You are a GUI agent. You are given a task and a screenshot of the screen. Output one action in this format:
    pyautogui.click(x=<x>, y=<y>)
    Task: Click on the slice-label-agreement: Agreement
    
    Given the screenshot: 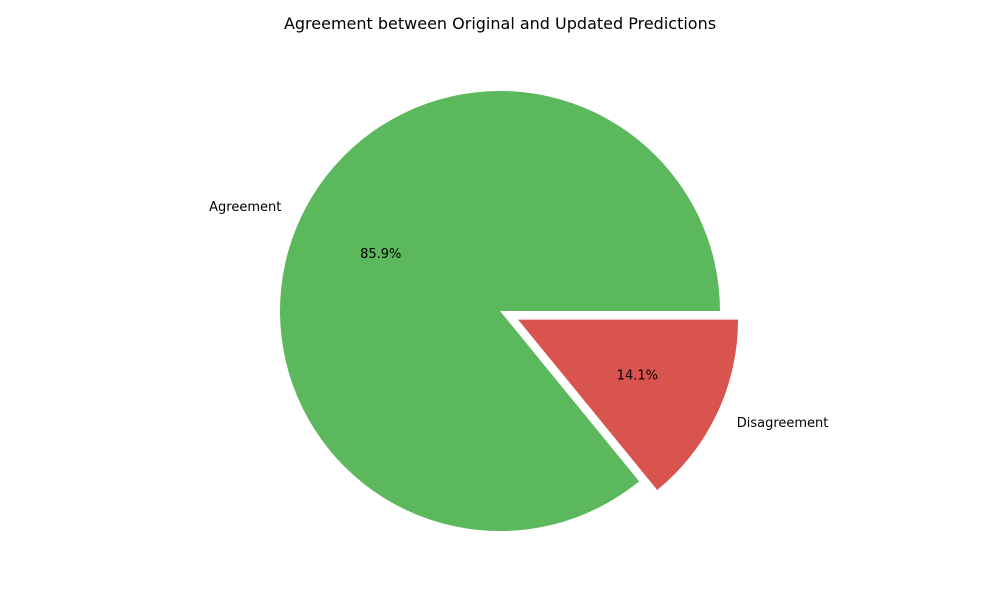 What is the action you would take?
    pyautogui.click(x=245, y=207)
    